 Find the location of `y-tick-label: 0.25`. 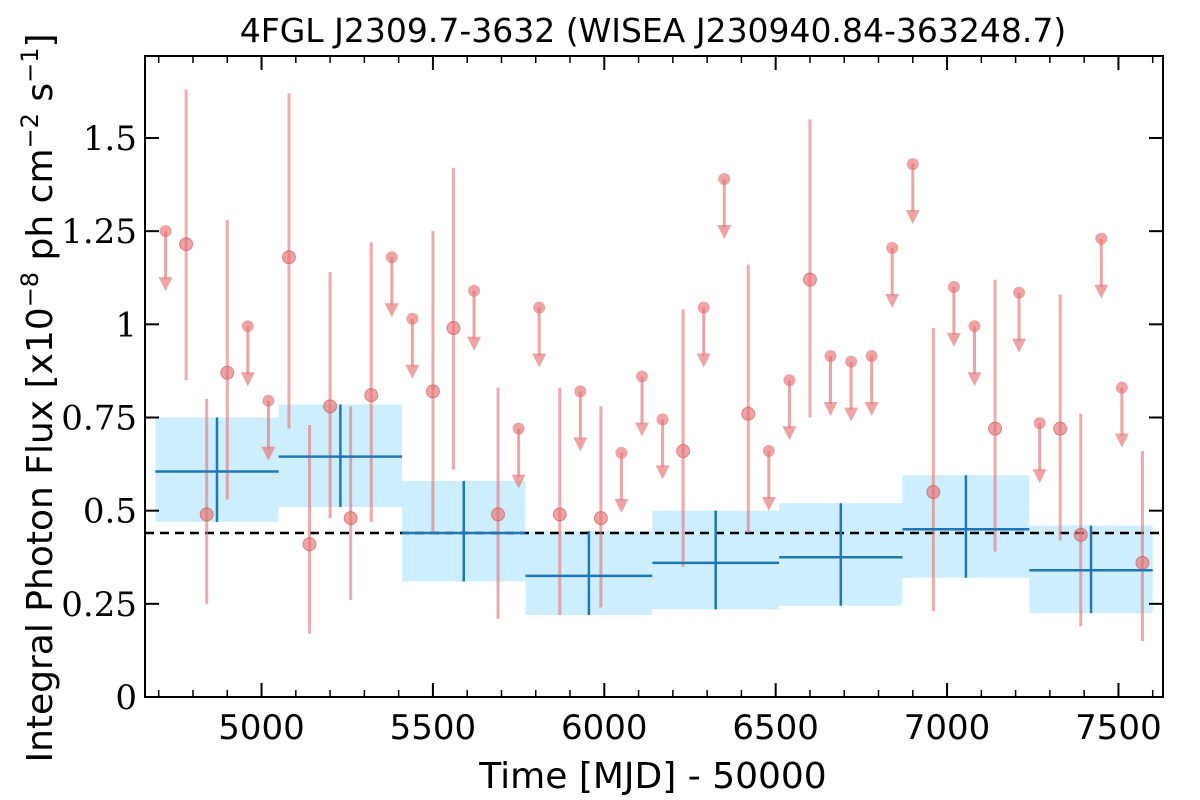

y-tick-label: 0.25 is located at coordinates (99, 605).